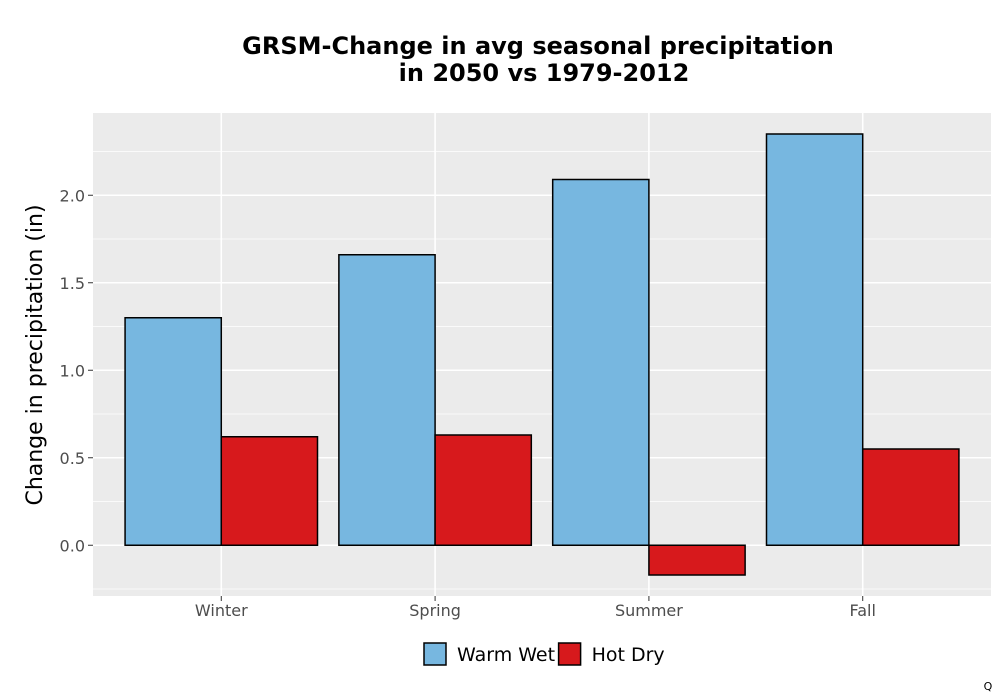  What do you see at coordinates (221, 610) in the screenshot?
I see `x-tick-label: Winter` at bounding box center [221, 610].